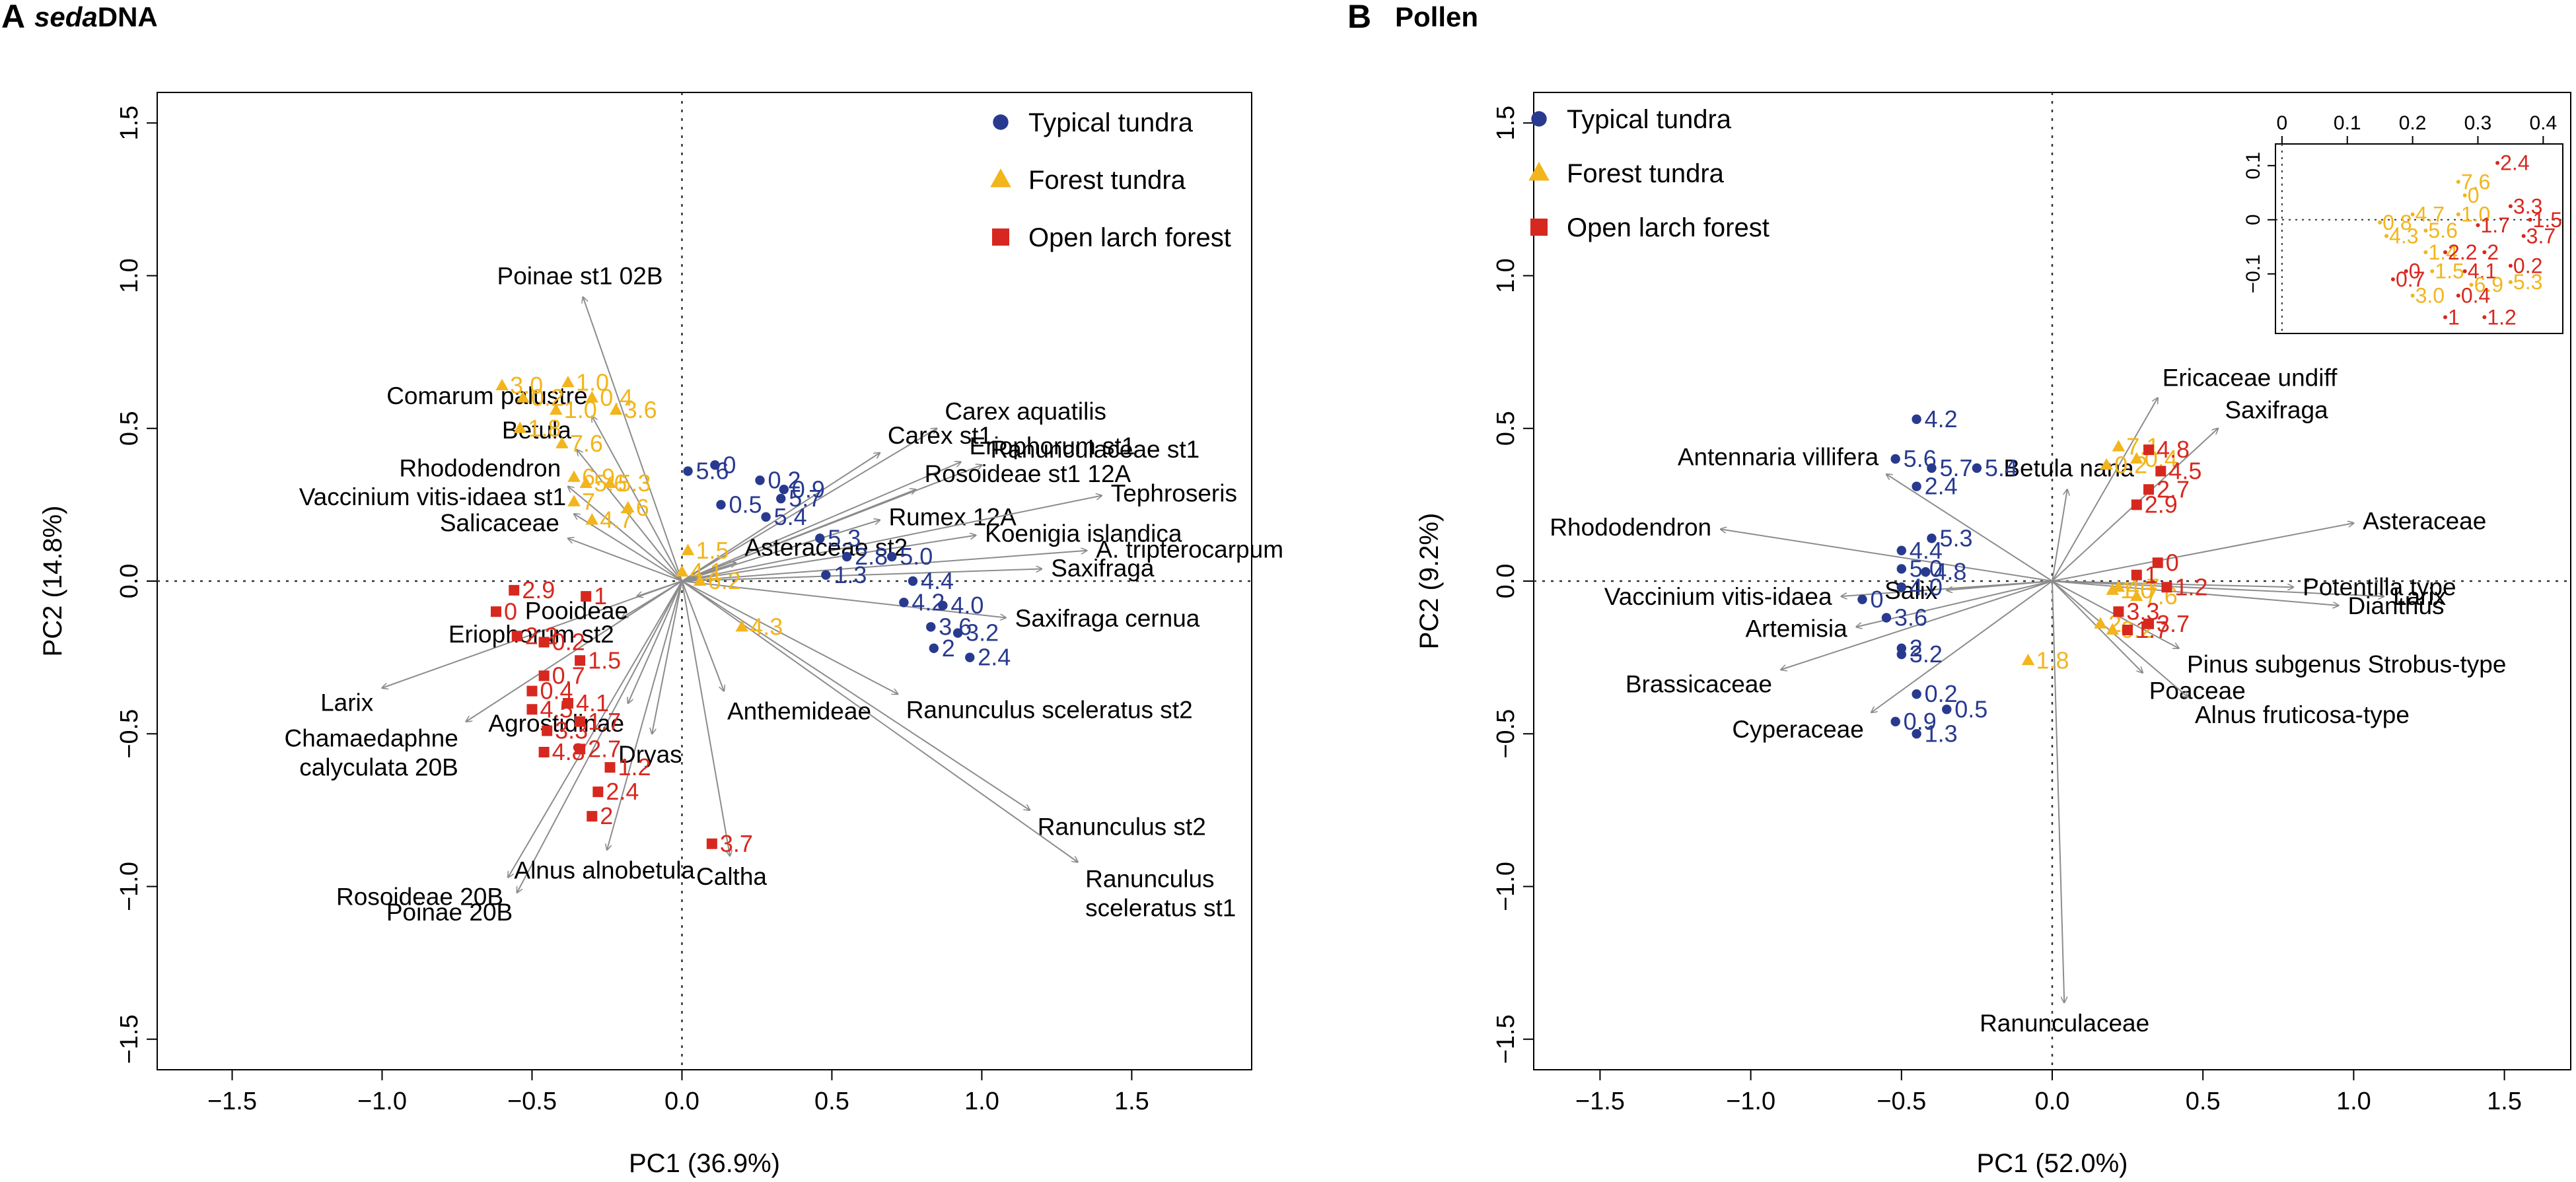 This screenshot has width=2576, height=1182. I want to click on pa-loading-label: Koenigia islandica, so click(1084, 533).